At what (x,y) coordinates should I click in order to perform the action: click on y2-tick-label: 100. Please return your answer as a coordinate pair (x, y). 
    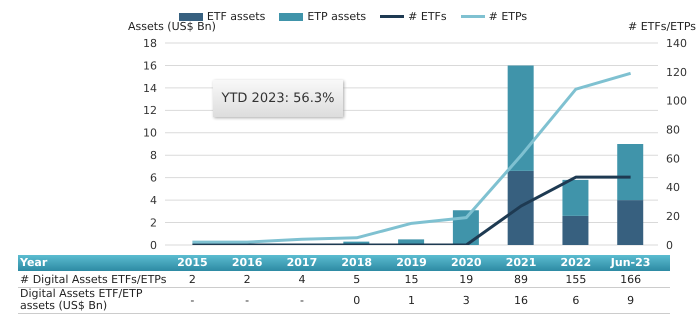
    Looking at the image, I should click on (676, 101).